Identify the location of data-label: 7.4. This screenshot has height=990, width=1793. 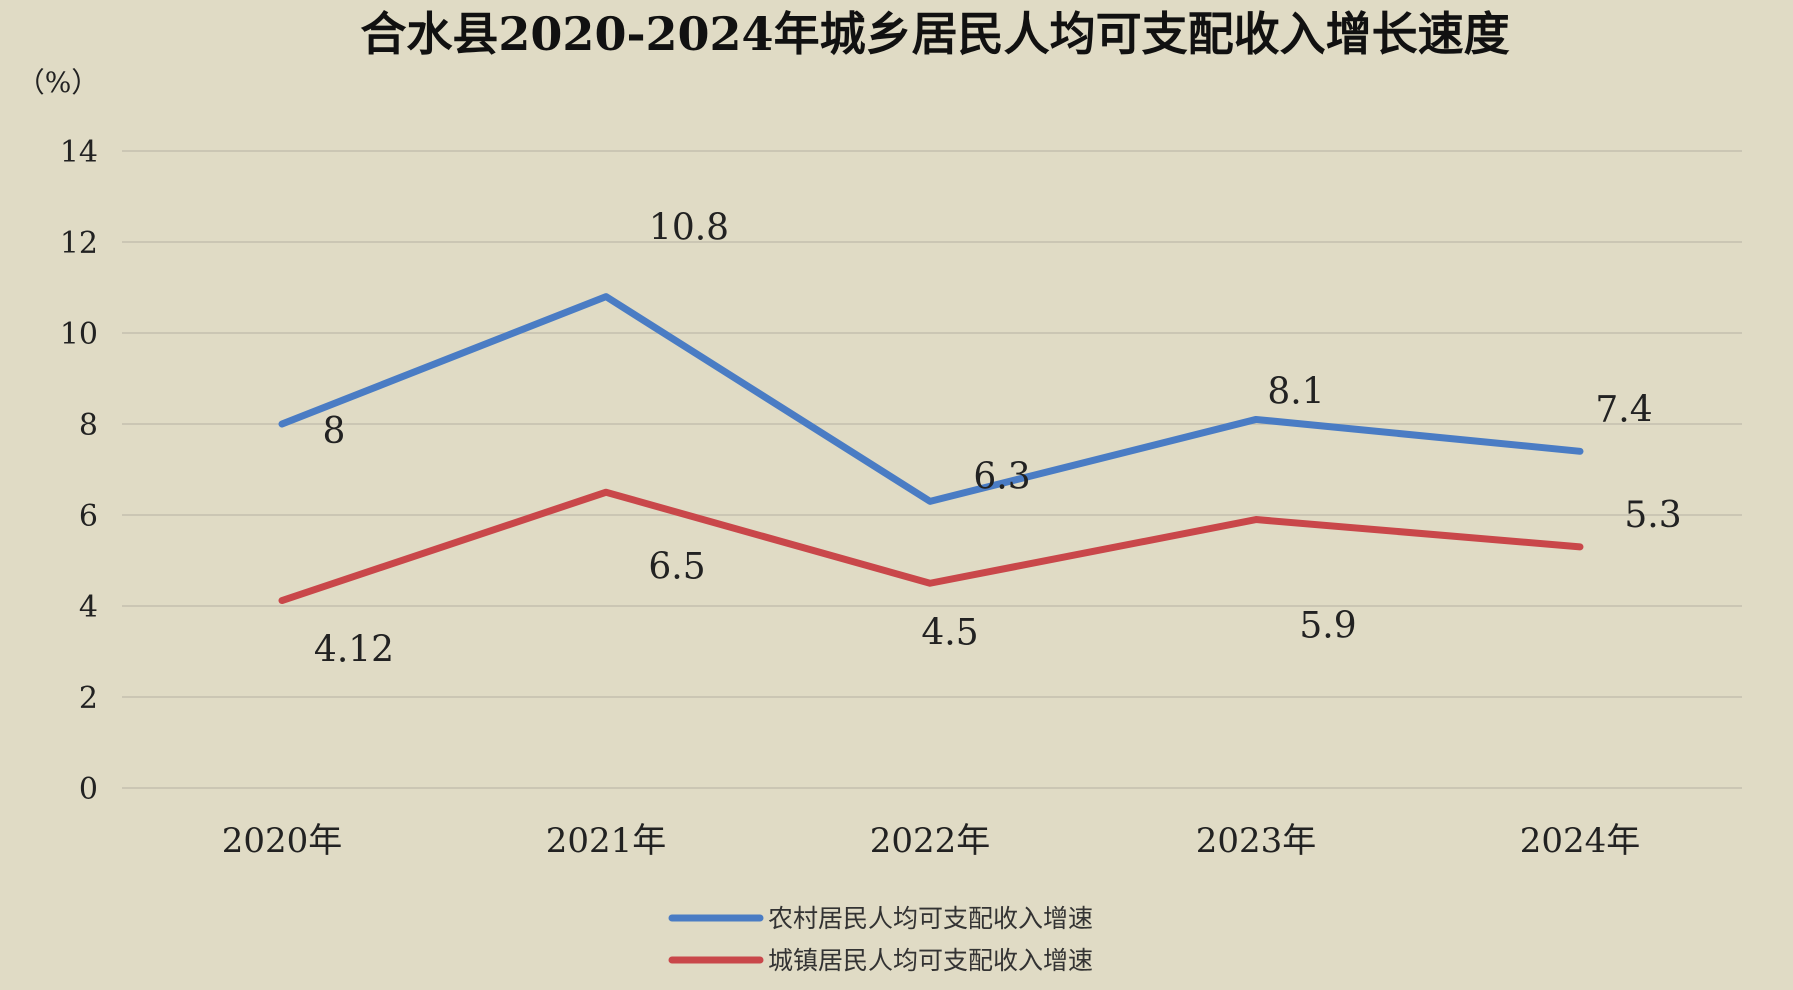
(1623, 409).